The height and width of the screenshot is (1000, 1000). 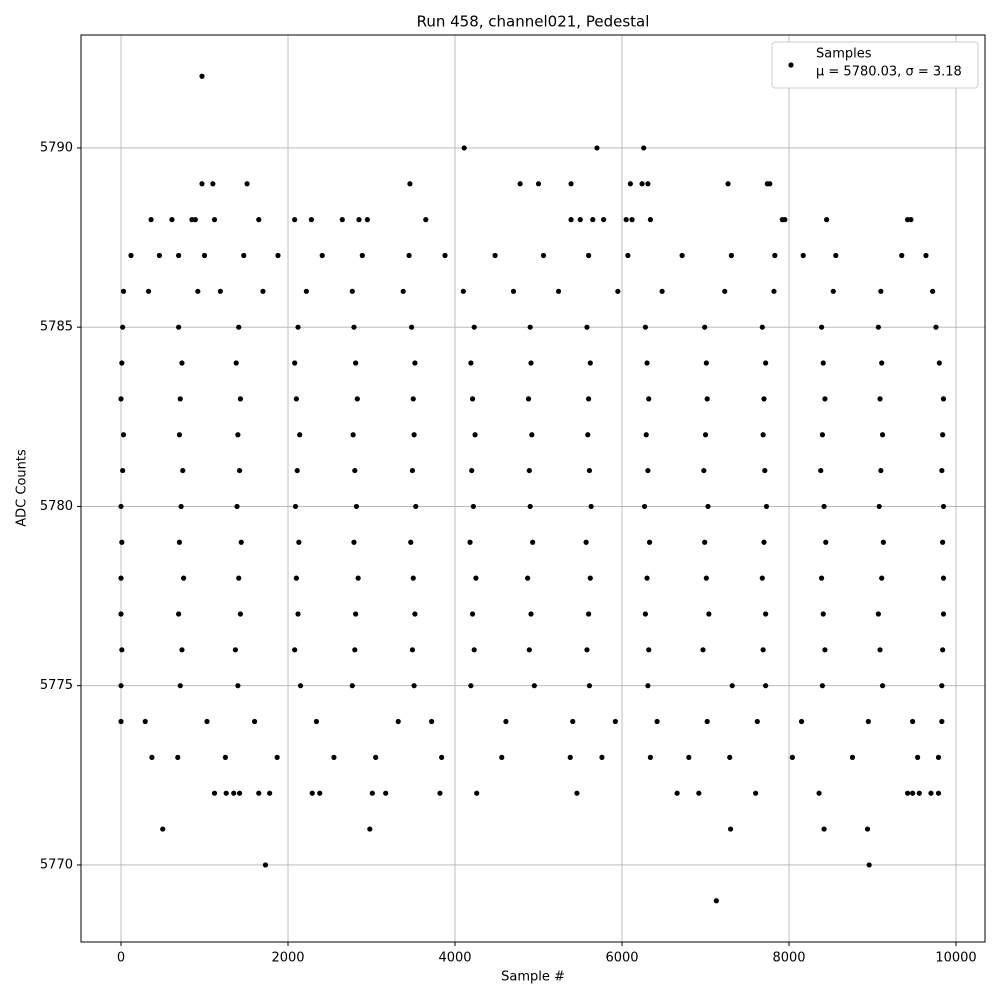 What do you see at coordinates (56, 864) in the screenshot?
I see `y-tick-label: 5770` at bounding box center [56, 864].